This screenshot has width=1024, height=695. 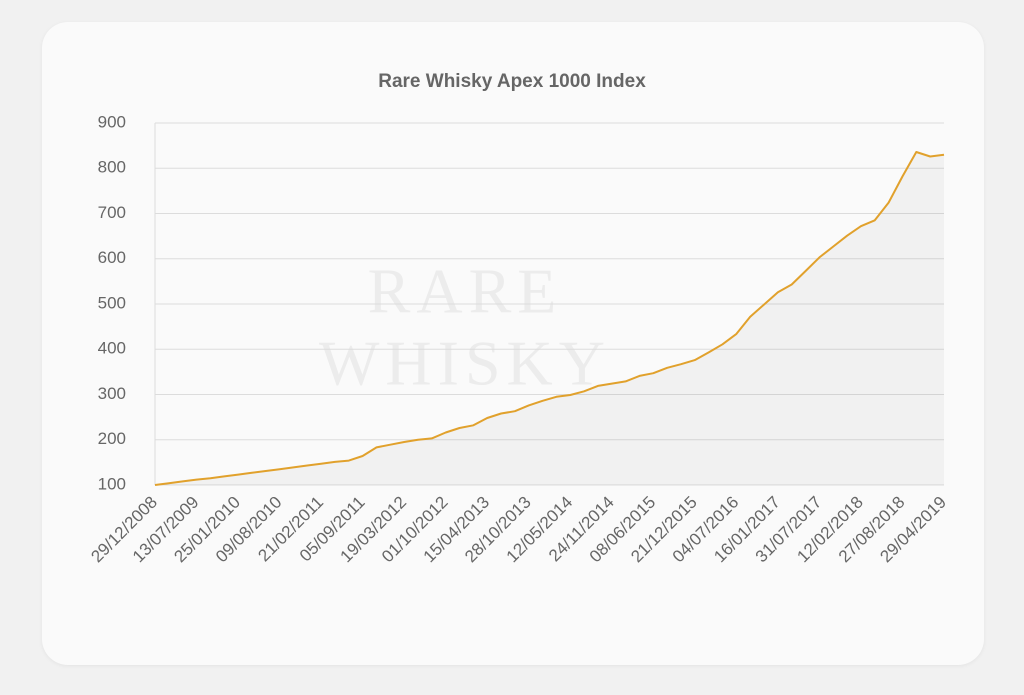 I want to click on y-tick-label: 600, so click(x=112, y=257).